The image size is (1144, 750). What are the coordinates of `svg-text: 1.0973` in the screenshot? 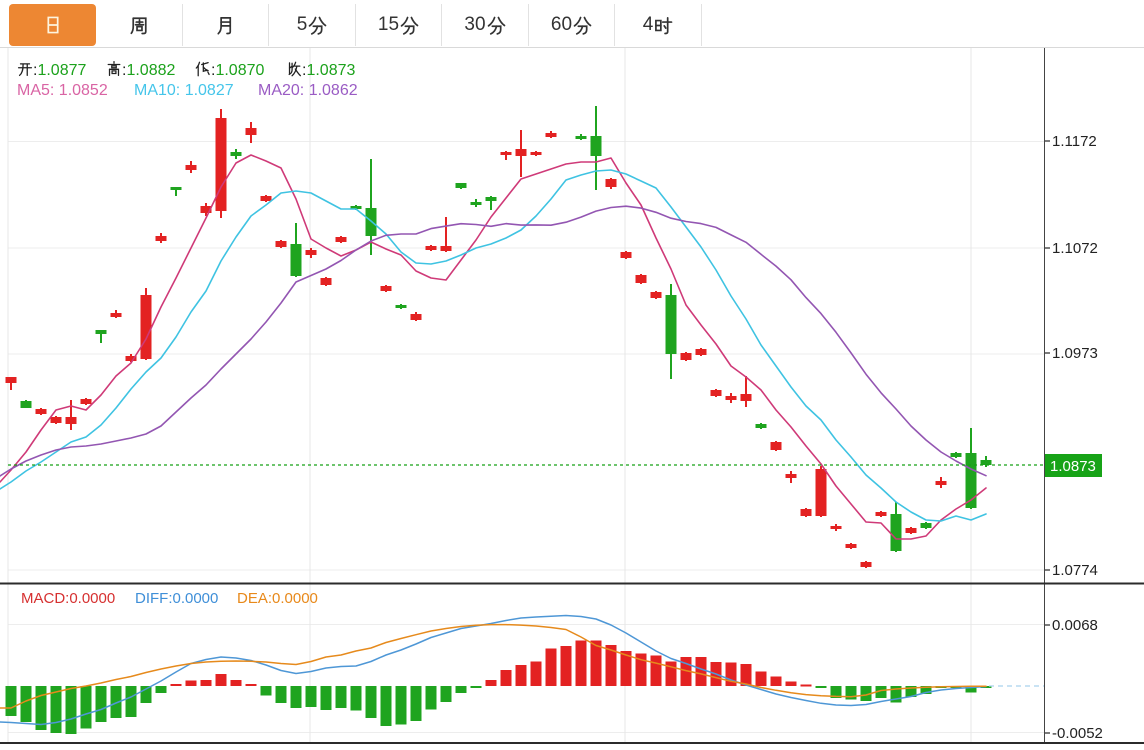 It's located at (1075, 353).